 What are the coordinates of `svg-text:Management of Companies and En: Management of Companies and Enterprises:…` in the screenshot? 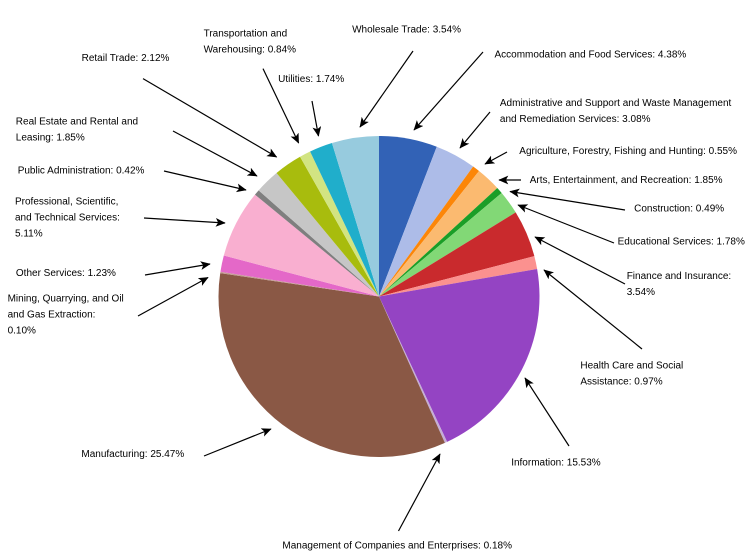 It's located at (397, 546).